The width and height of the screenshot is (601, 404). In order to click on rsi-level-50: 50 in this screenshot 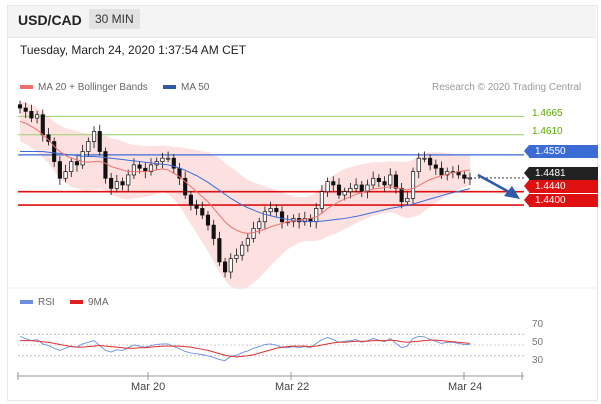, I will do `click(538, 342)`.